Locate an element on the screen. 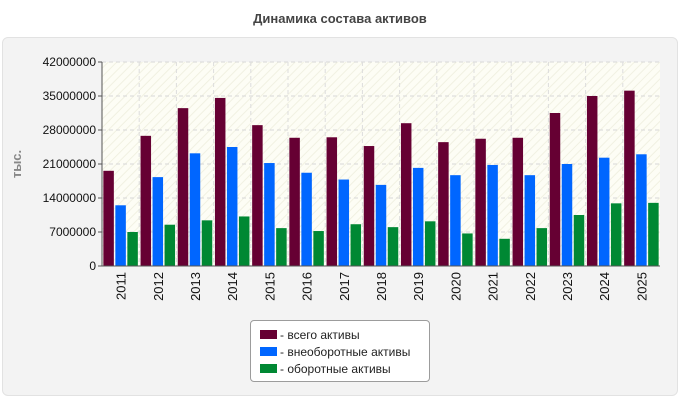  x-tick-label: 2014 is located at coordinates (232, 286).